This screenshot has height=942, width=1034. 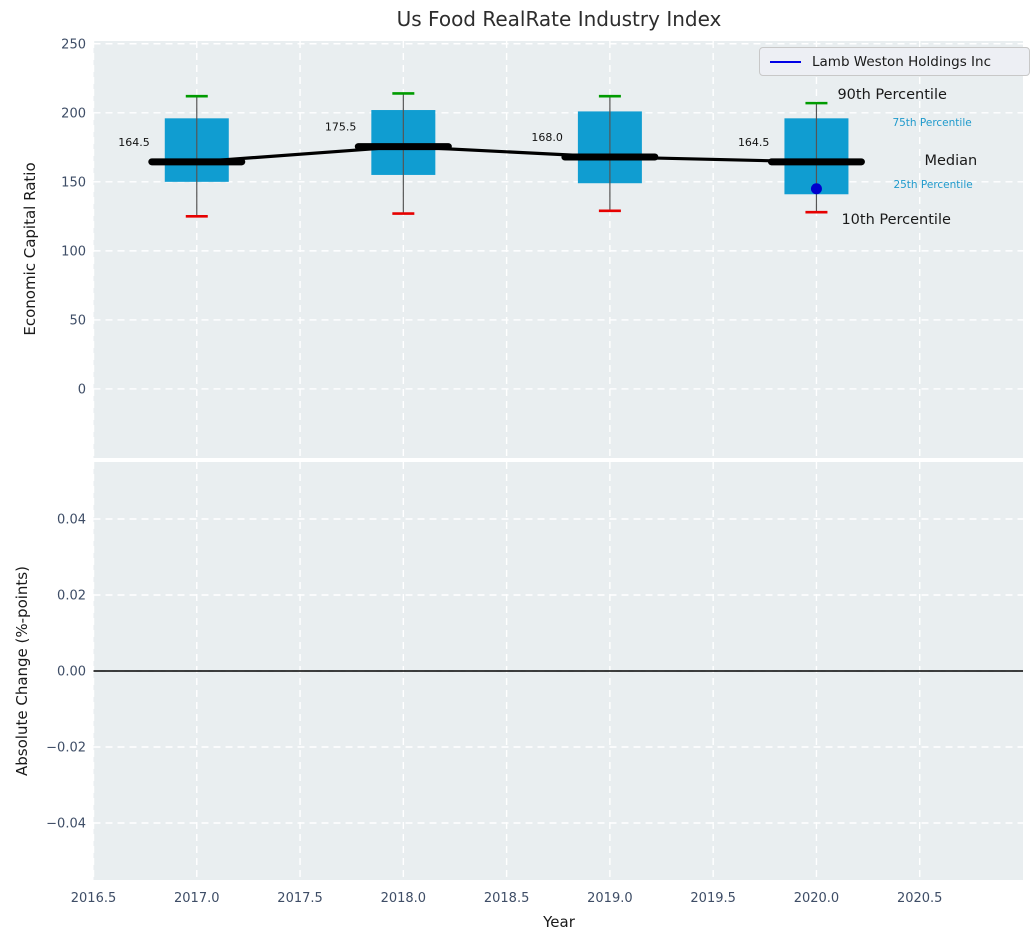 I want to click on top-y-axis-label: Economic Capital Ratio, so click(x=30, y=249).